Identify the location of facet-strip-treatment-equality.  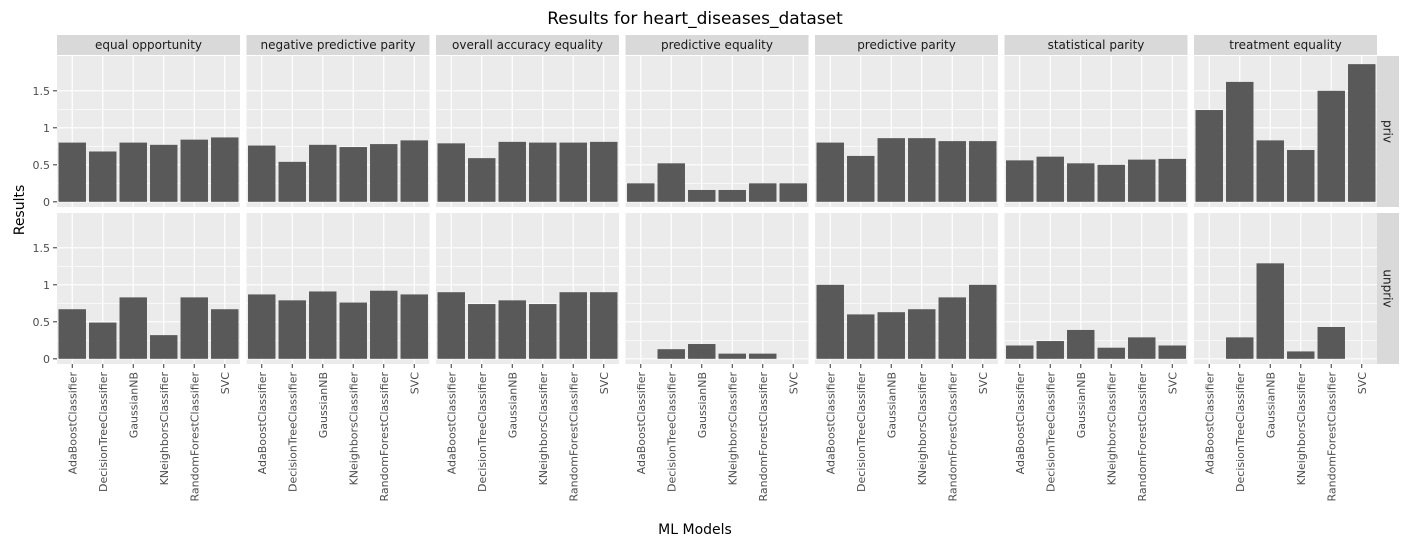
(1285, 45).